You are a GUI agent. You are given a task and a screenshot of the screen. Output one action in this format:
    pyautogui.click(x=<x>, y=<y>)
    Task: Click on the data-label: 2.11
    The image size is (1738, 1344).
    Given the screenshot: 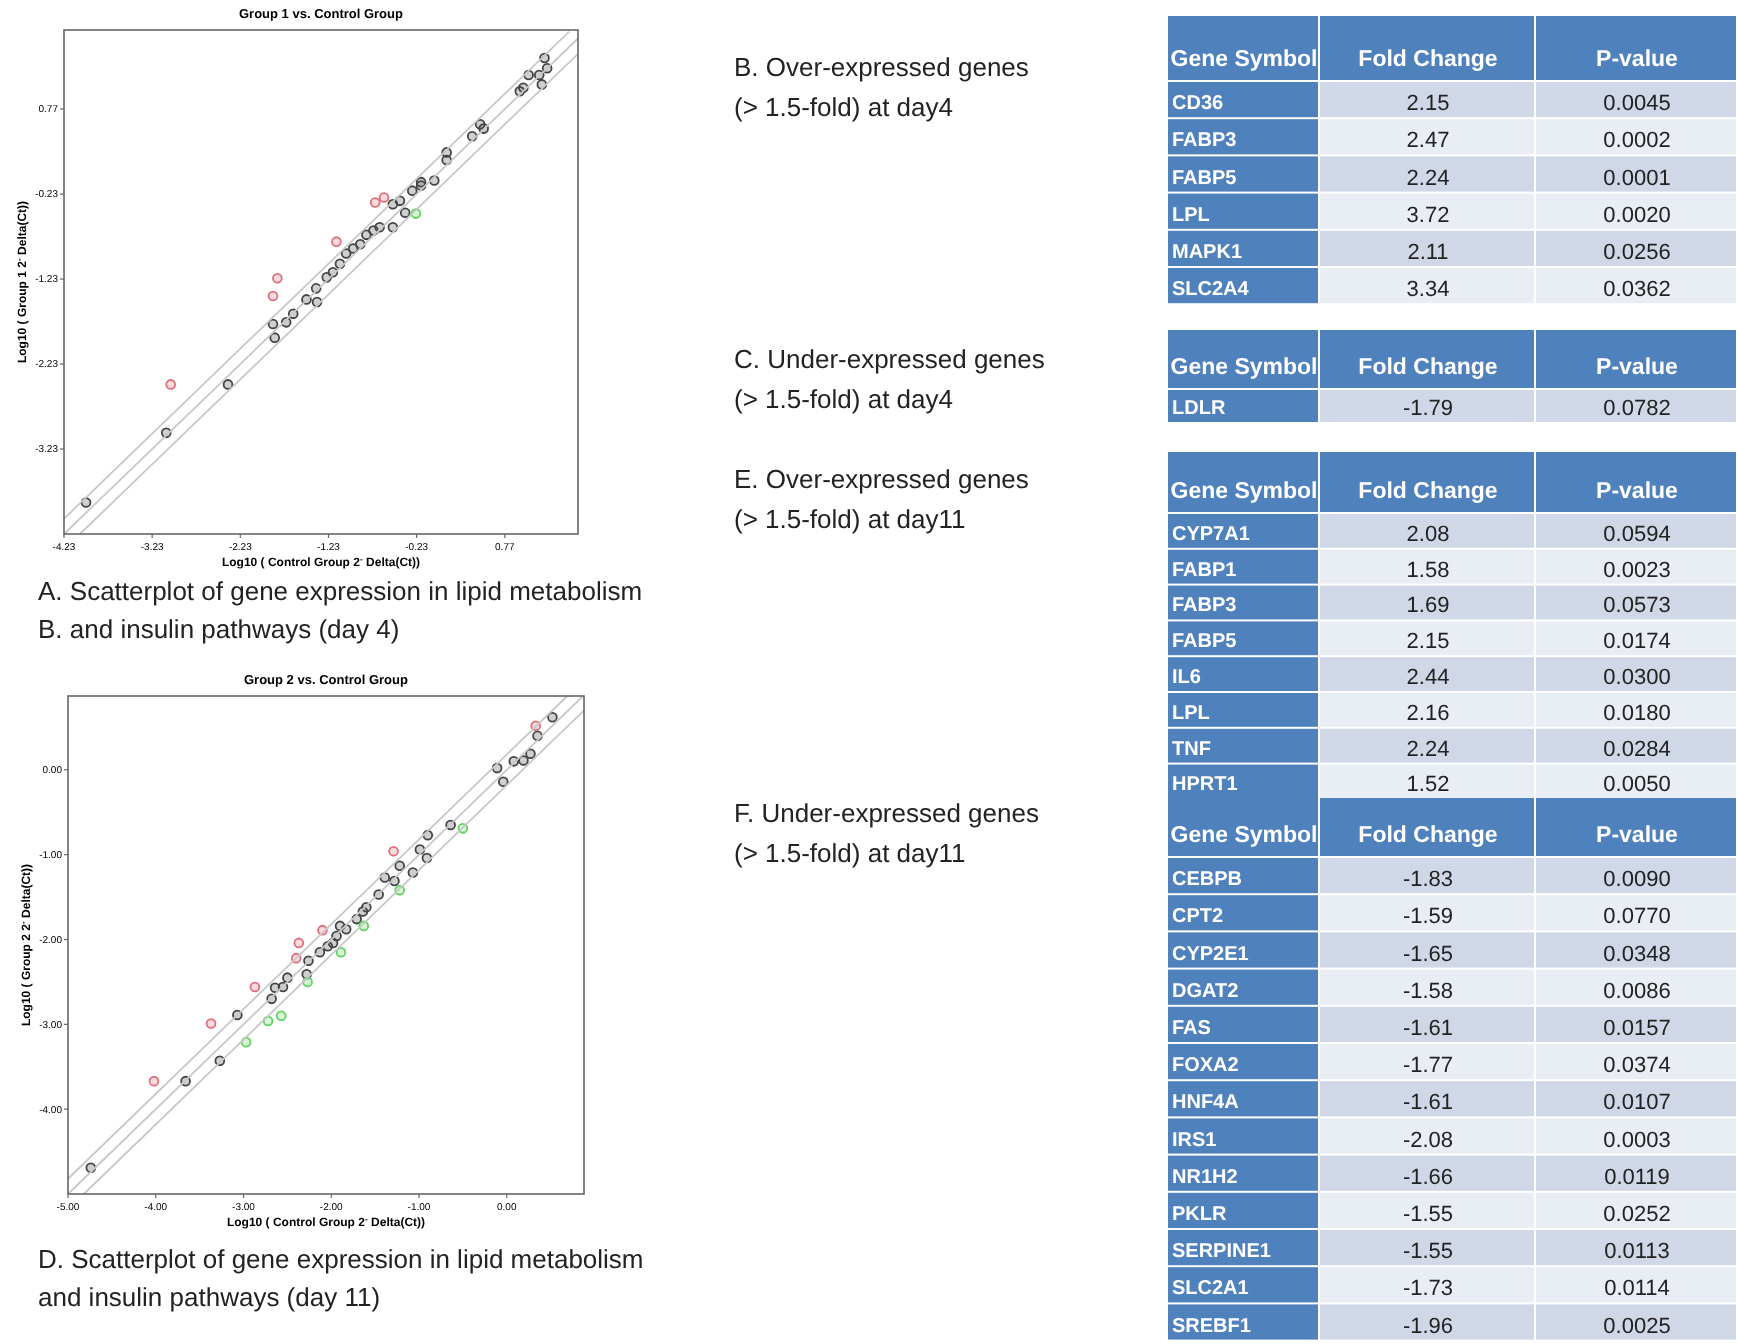 What is the action you would take?
    pyautogui.click(x=1428, y=253)
    